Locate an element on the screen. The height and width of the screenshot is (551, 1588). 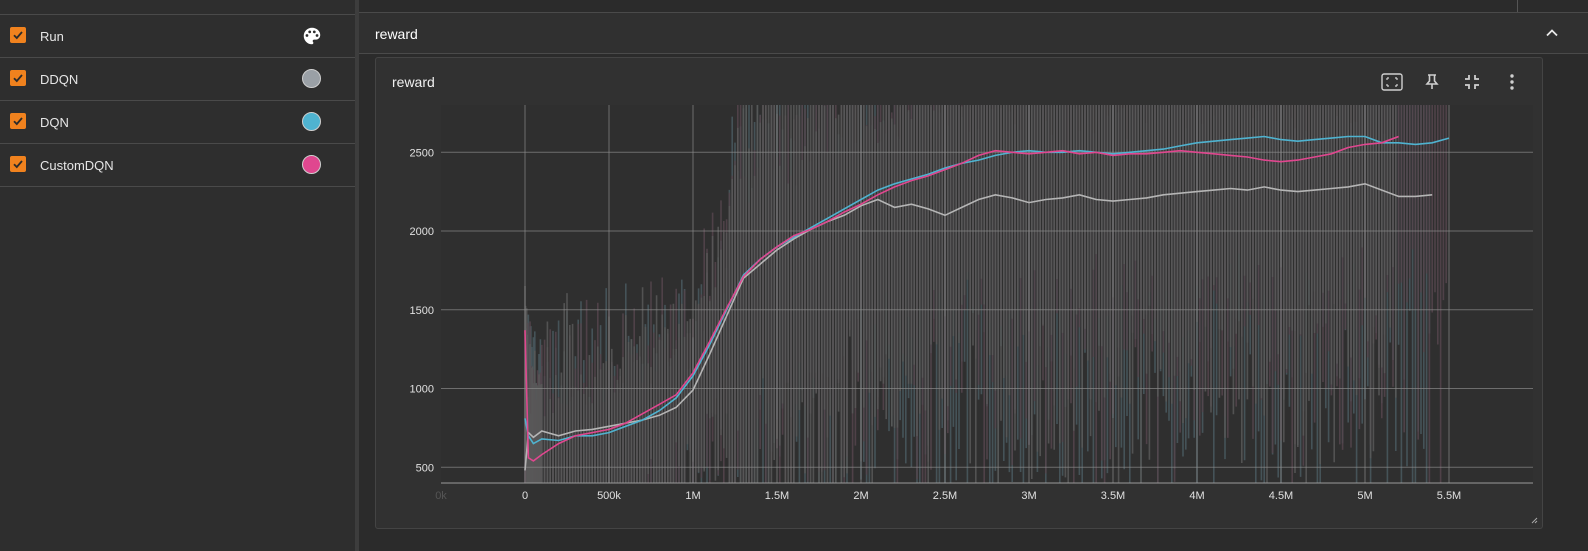
pin-icon is located at coordinates (1432, 81).